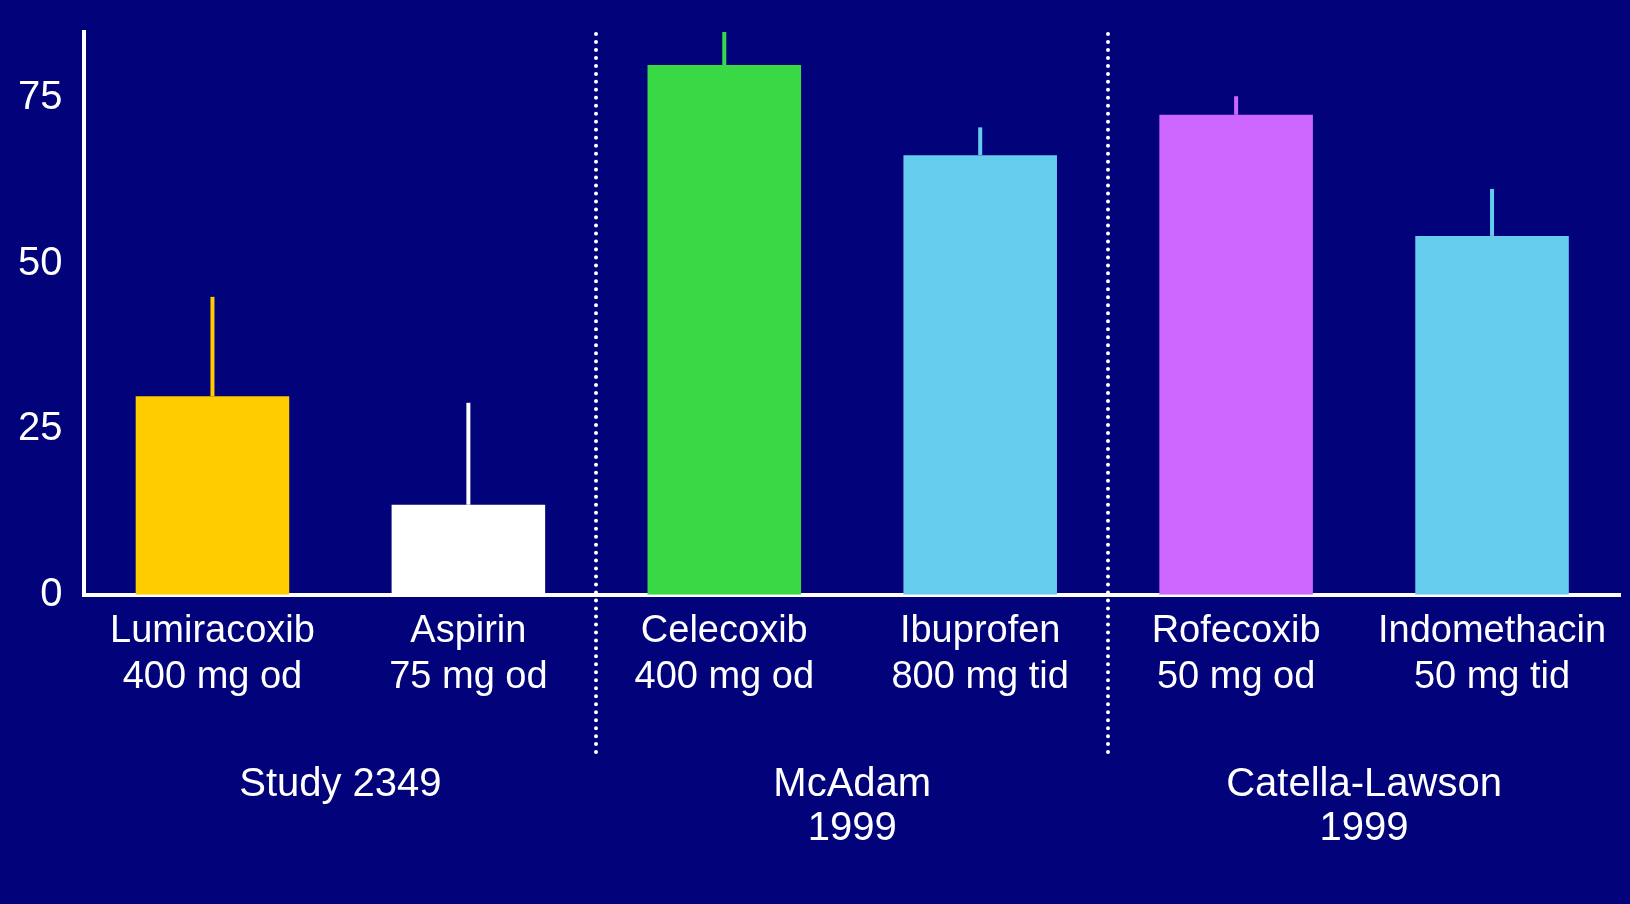 The height and width of the screenshot is (904, 1630). I want to click on text: McAdam 1999, so click(852, 803).